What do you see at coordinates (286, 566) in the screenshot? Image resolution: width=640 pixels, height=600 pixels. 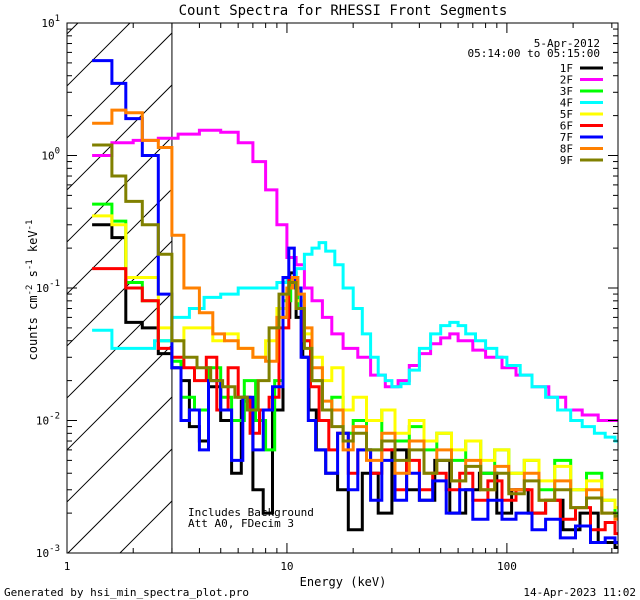 I see `x-tick-label: 10` at bounding box center [286, 566].